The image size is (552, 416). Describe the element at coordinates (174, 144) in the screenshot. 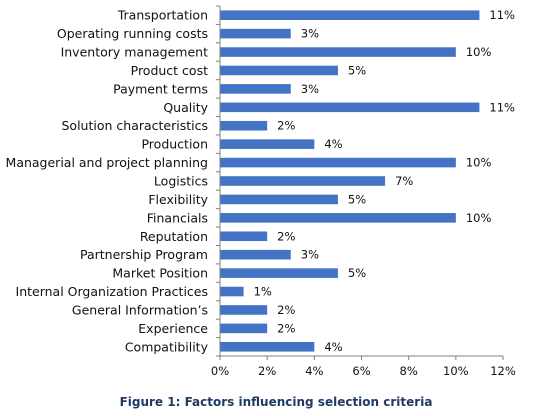

I see `category-label: Production` at that location.